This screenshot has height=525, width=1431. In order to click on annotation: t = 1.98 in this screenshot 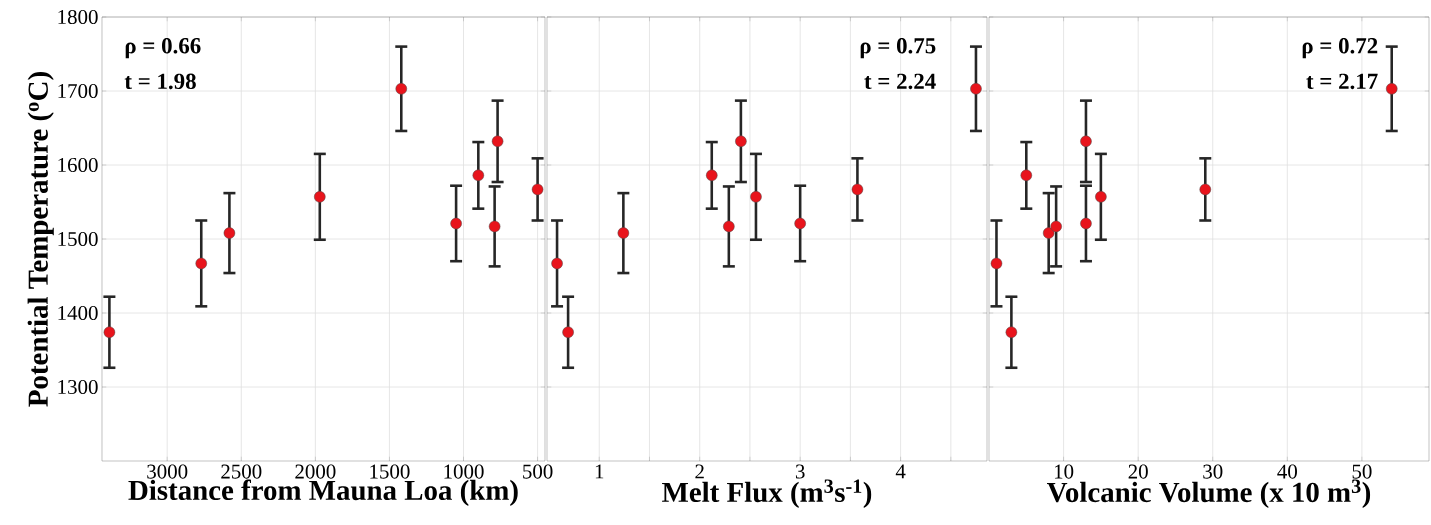, I will do `click(160, 81)`.